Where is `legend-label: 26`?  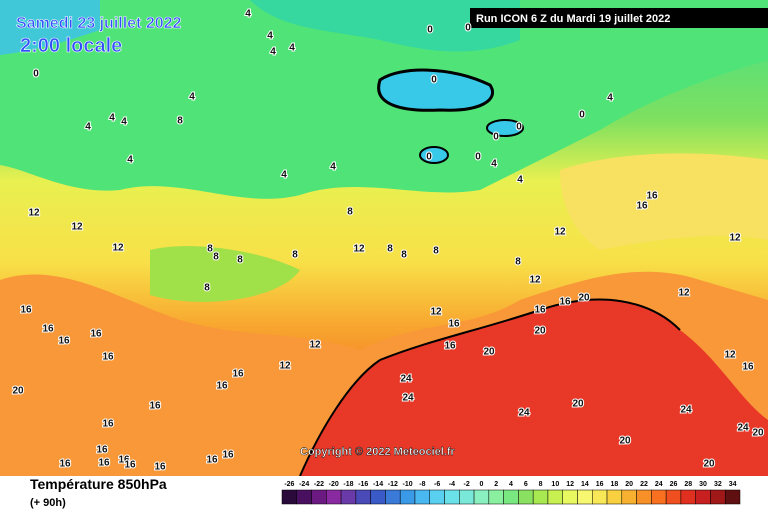 legend-label: 26 is located at coordinates (674, 484).